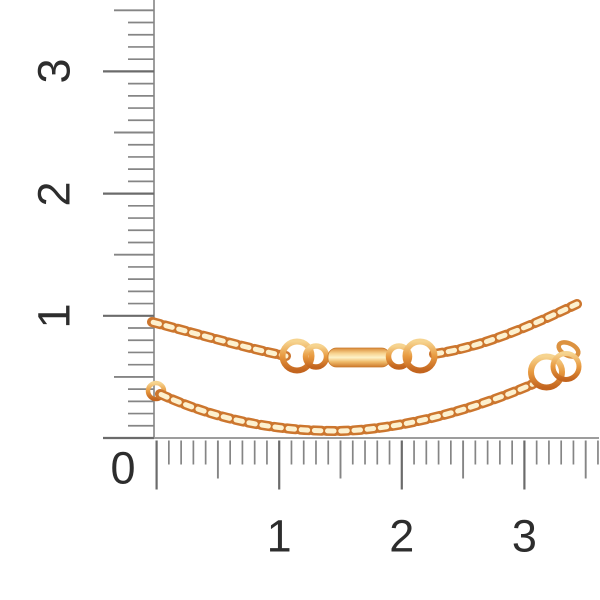 Image resolution: width=600 pixels, height=600 pixels. I want to click on connector-ring-left-small, so click(316, 356).